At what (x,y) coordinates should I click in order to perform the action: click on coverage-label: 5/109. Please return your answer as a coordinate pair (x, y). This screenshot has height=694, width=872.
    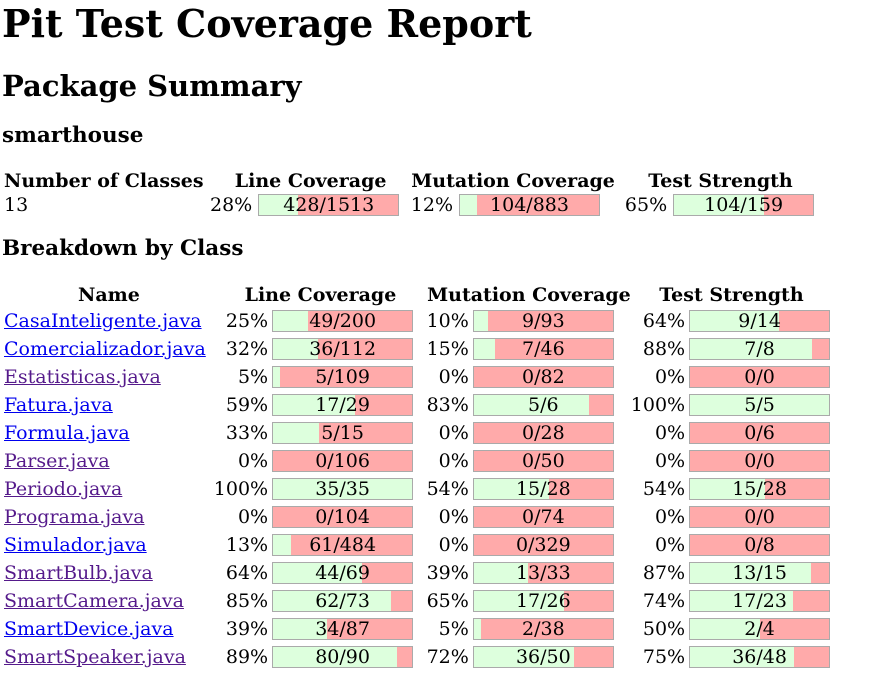
    Looking at the image, I should click on (342, 377).